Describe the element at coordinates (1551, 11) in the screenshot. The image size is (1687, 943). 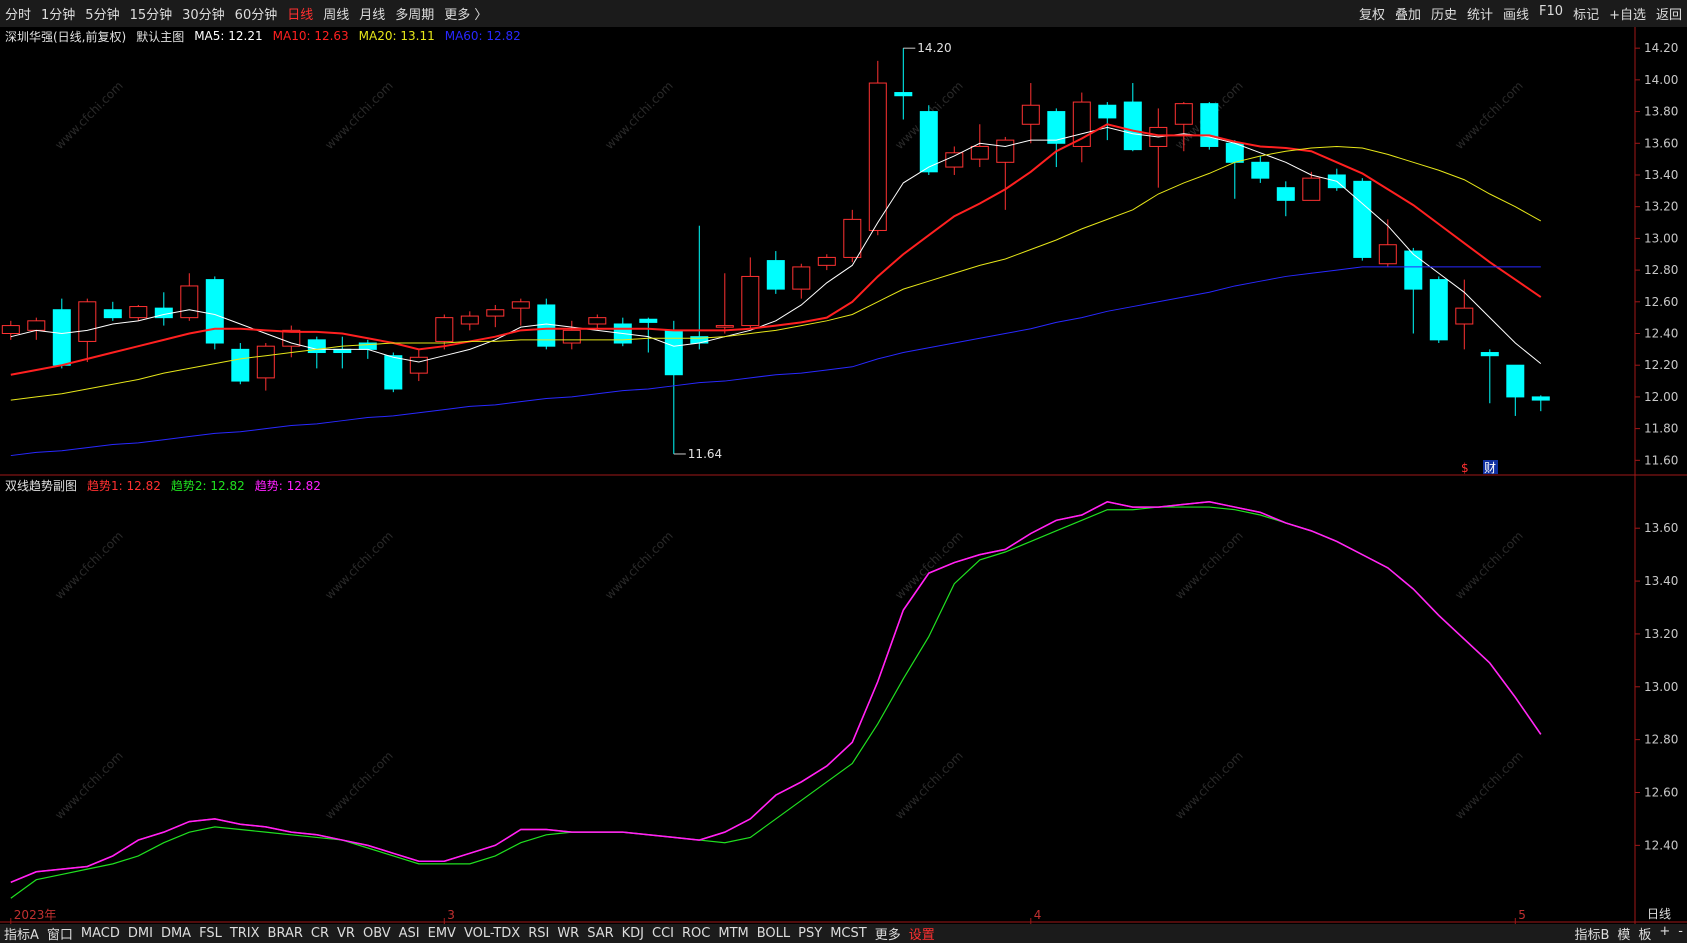
I see `tool-button: F10` at that location.